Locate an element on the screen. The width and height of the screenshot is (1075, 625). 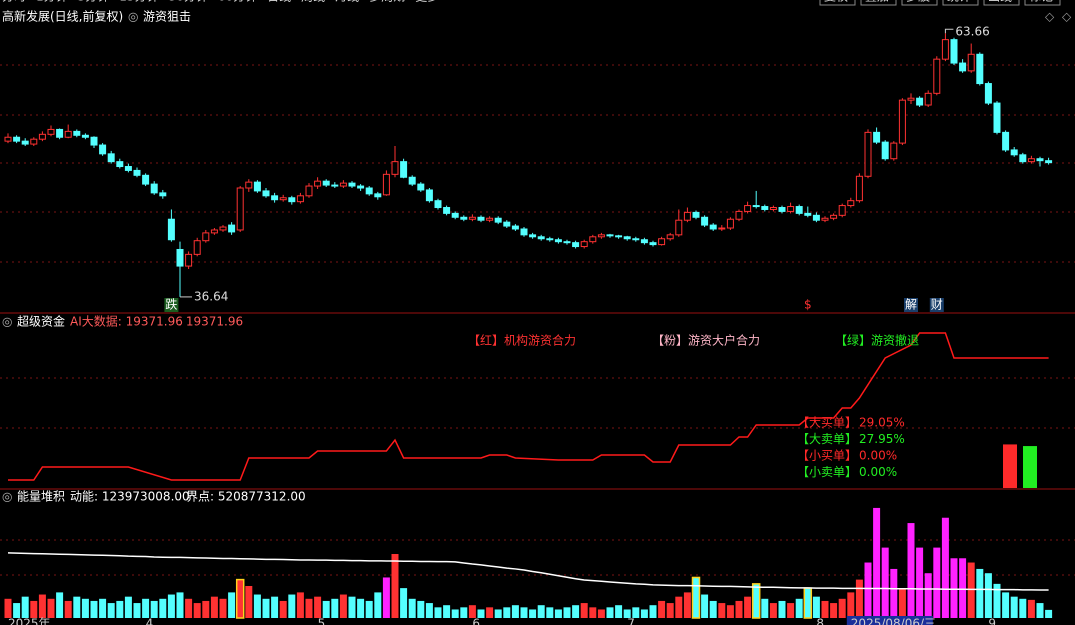
menu-item: 月线 is located at coordinates (347, 2).